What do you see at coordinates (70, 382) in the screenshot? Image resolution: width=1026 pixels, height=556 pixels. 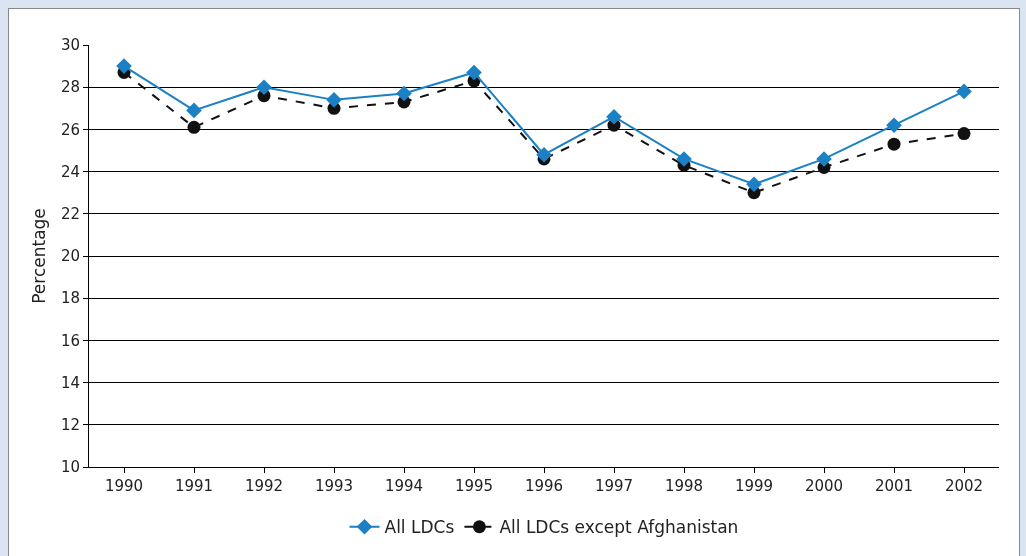 I see `y-tick-label: 14` at bounding box center [70, 382].